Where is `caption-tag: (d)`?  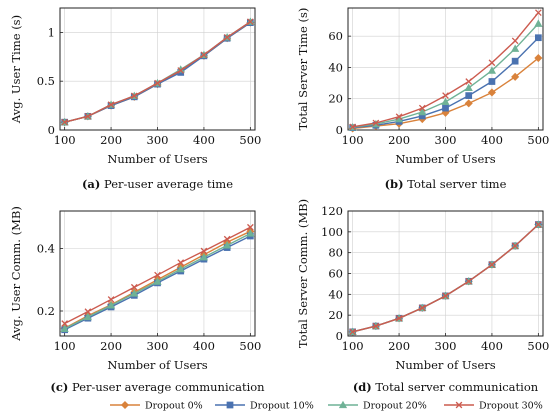
caption-tag: (d) is located at coordinates (362, 387).